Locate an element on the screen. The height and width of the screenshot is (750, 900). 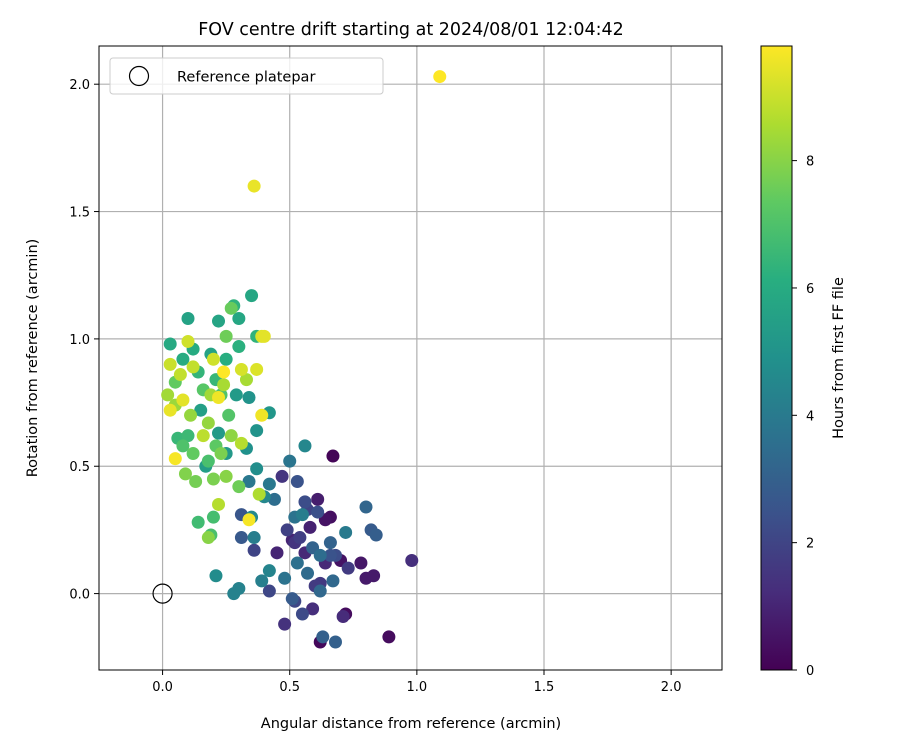
colorbar-label: Hours from first FF file is located at coordinates (839, 358).